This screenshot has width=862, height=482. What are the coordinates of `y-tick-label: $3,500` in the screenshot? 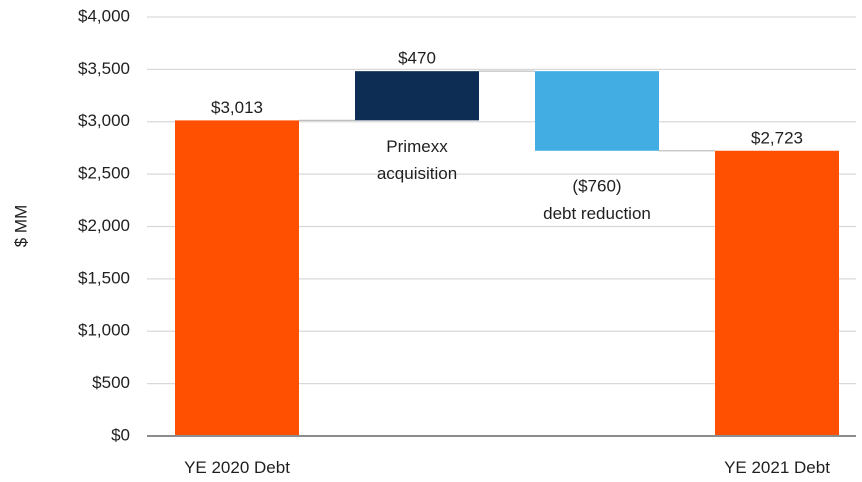 It's located at (104, 68).